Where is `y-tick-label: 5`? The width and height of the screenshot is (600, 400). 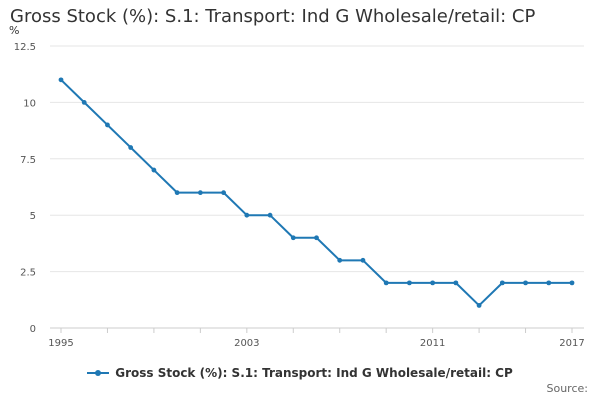
y-tick-label: 5 is located at coordinates (33, 216).